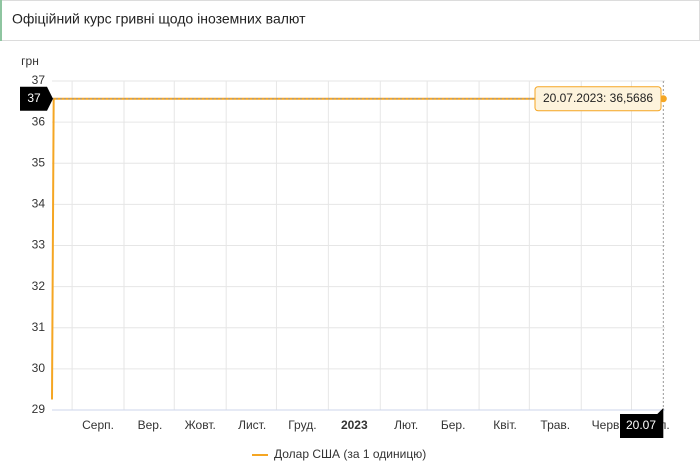 The width and height of the screenshot is (700, 468). What do you see at coordinates (453, 425) in the screenshot?
I see `x-tick-label: Бер.` at bounding box center [453, 425].